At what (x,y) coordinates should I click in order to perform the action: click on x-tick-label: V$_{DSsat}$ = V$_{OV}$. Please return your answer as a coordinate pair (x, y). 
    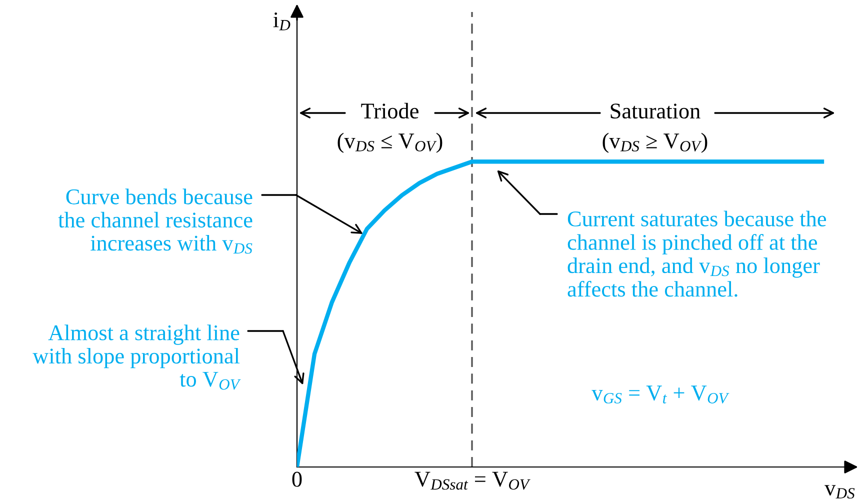
    Looking at the image, I should click on (472, 481).